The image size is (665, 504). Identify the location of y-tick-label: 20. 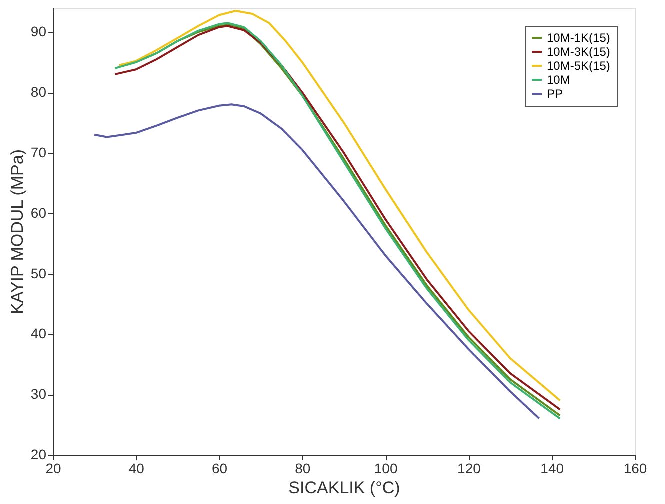
(38, 454).